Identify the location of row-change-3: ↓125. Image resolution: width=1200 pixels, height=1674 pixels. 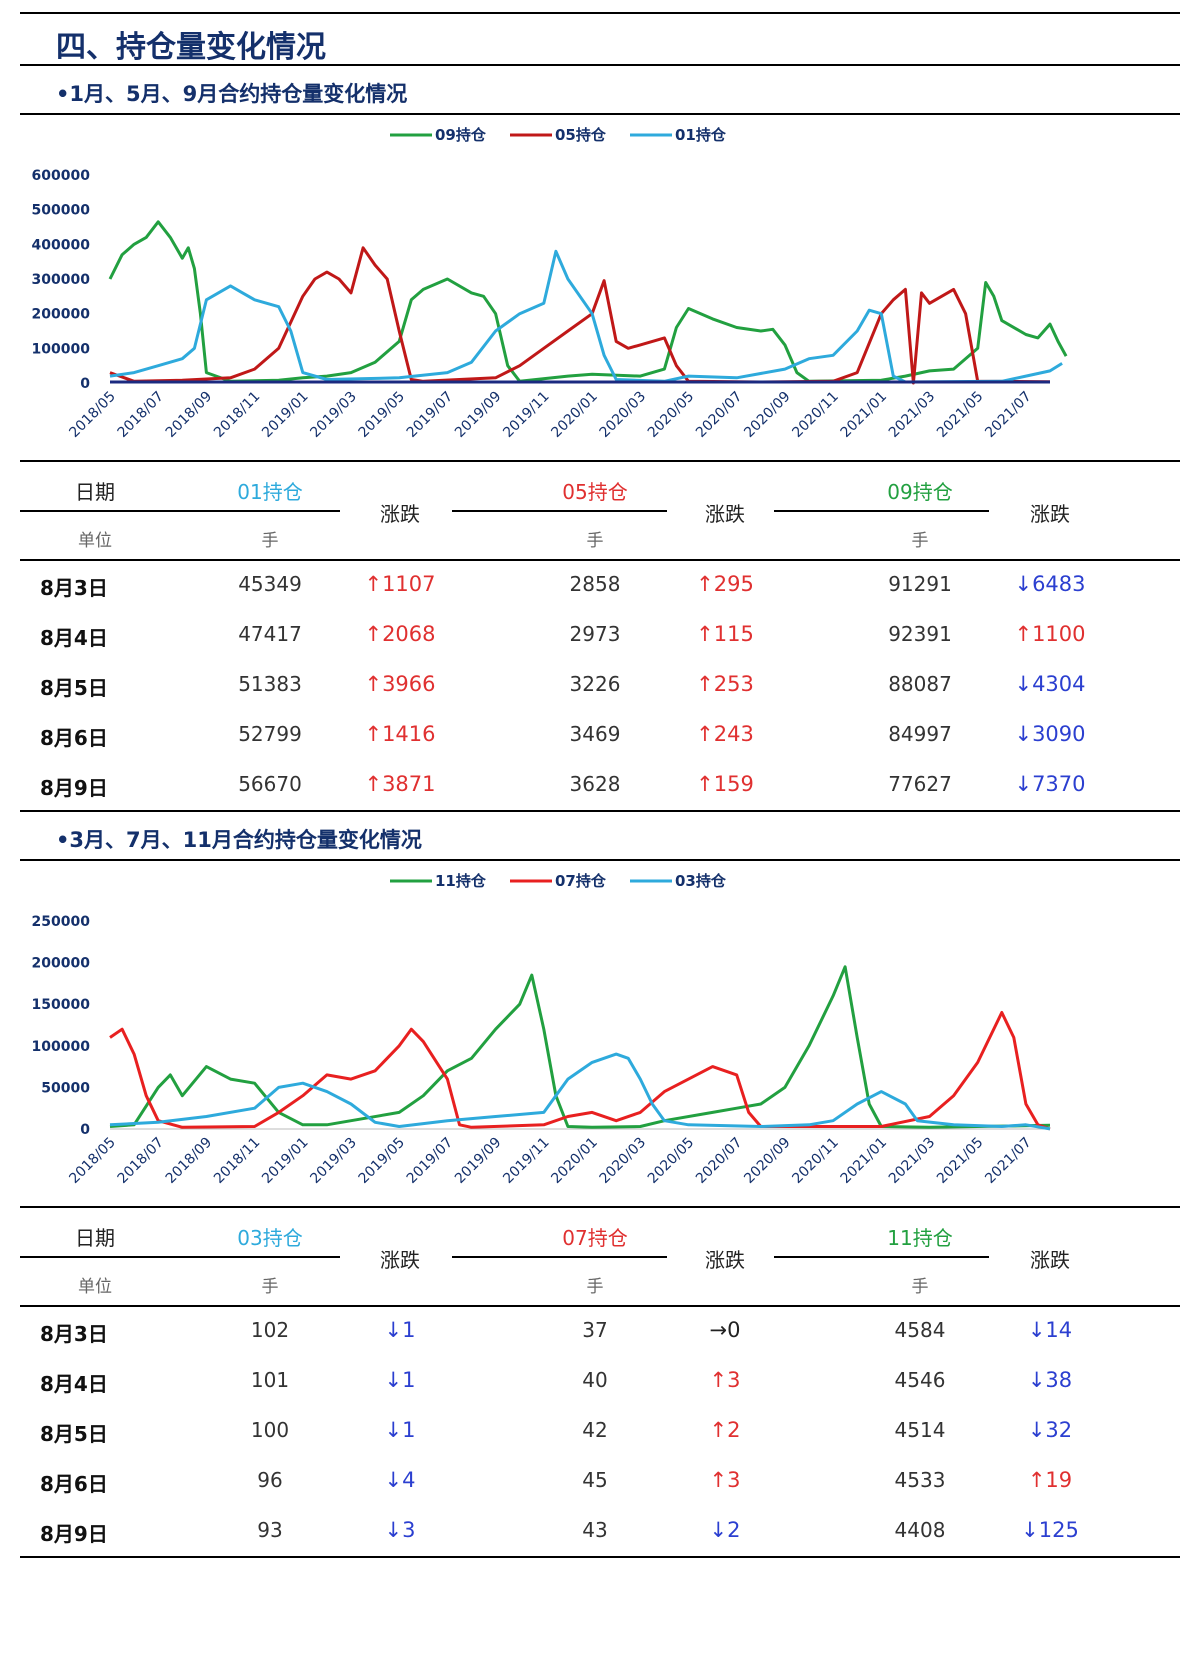
(1050, 1530).